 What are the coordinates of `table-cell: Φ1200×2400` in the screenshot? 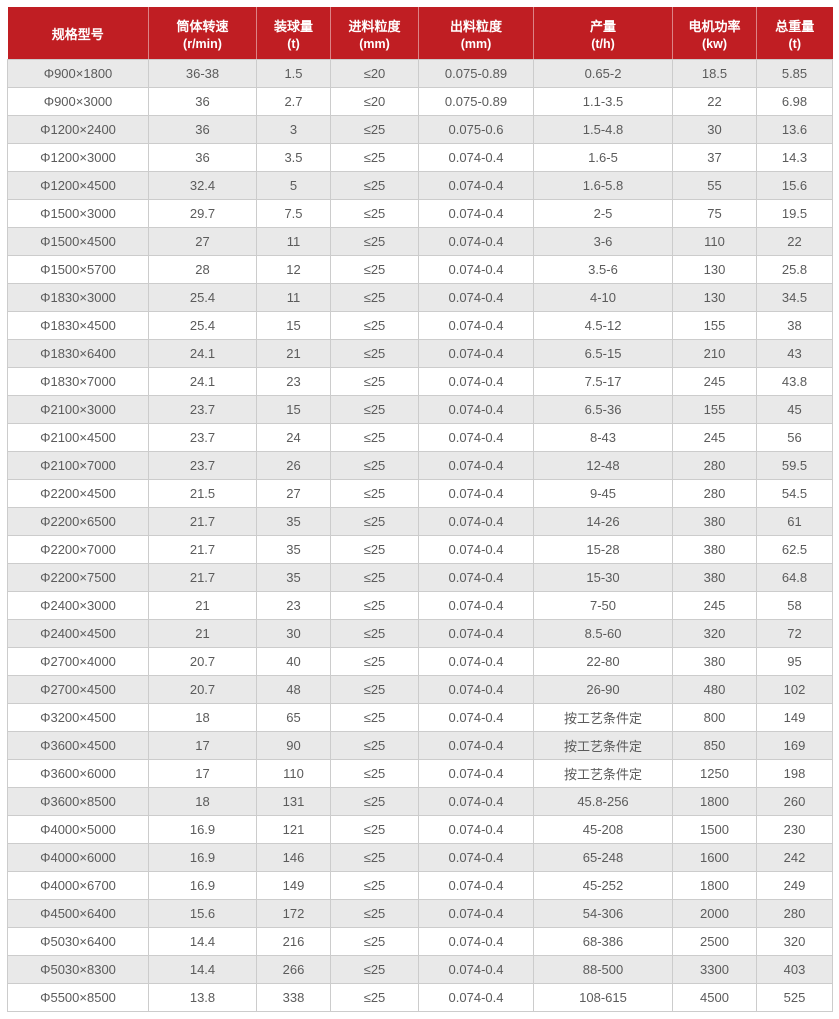 It's located at (78, 129).